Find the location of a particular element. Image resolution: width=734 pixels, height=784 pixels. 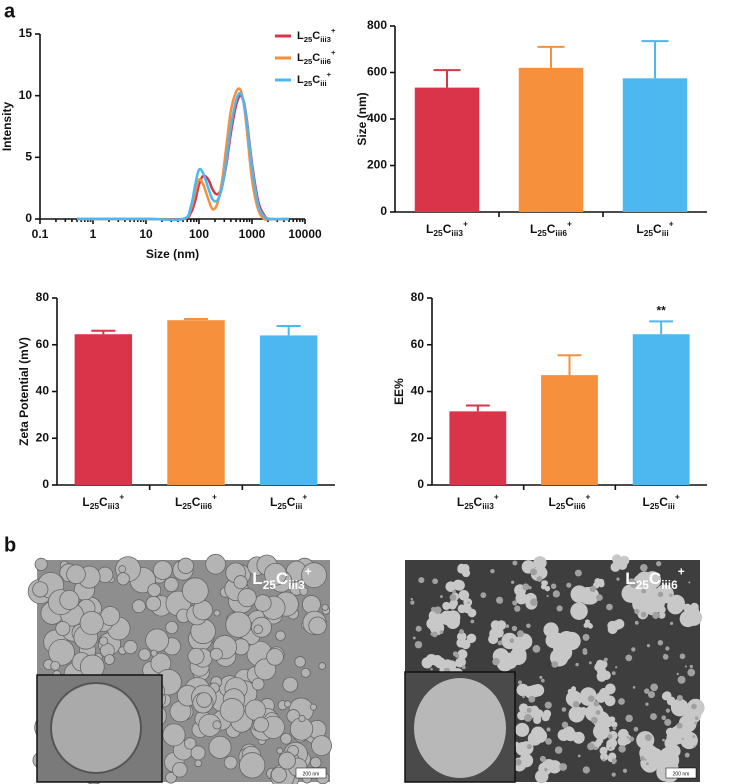

legend-label: L25Ciii6+ is located at coordinates (316, 57).